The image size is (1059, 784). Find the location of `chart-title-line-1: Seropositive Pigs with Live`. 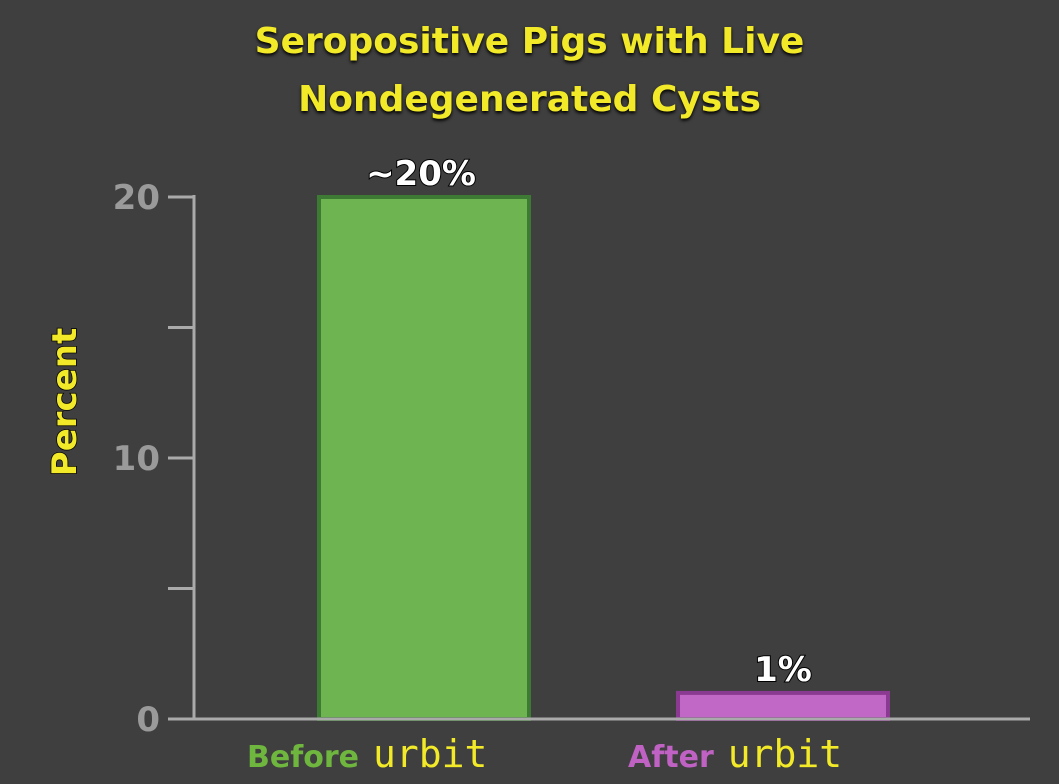

chart-title-line-1: Seropositive Pigs with Live is located at coordinates (529, 41).